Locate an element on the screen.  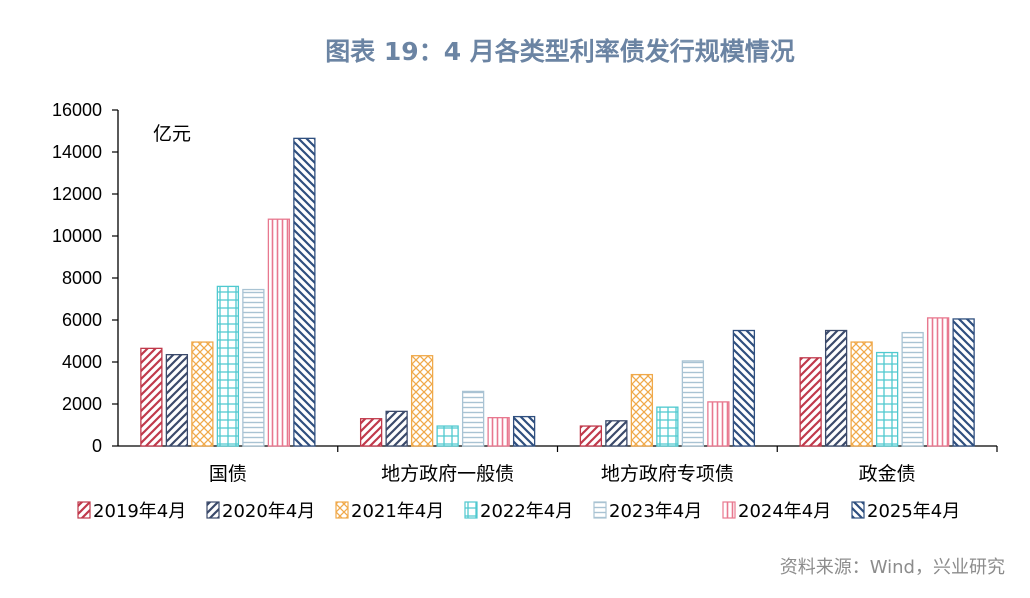
legend-item: 2023年4月 is located at coordinates (647, 511).